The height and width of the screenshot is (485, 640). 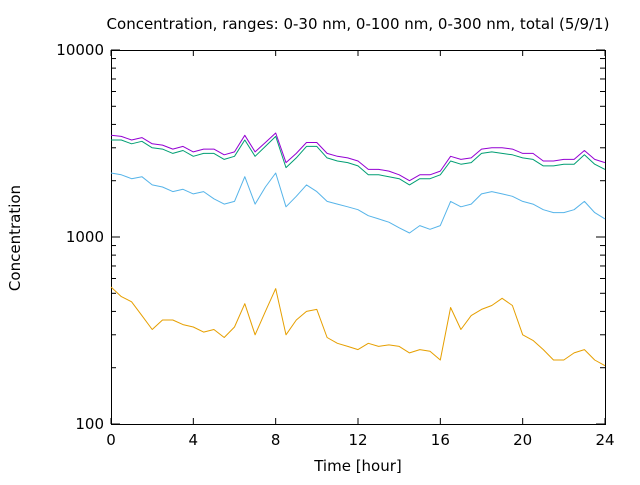 I want to click on x-tick-label: 12, so click(x=357, y=440).